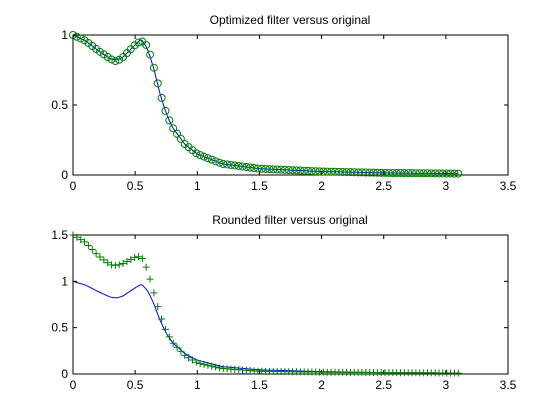 This screenshot has width=560, height=420. Describe the element at coordinates (290, 20) in the screenshot. I see `chart-title: Optimized filter versus original` at that location.